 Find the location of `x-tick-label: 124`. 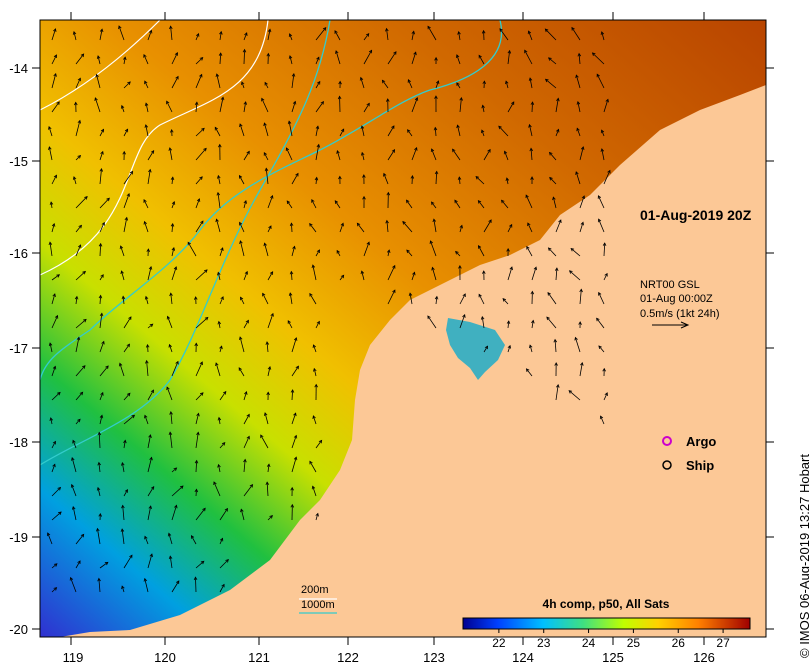

x-tick-label: 124 is located at coordinates (523, 657).